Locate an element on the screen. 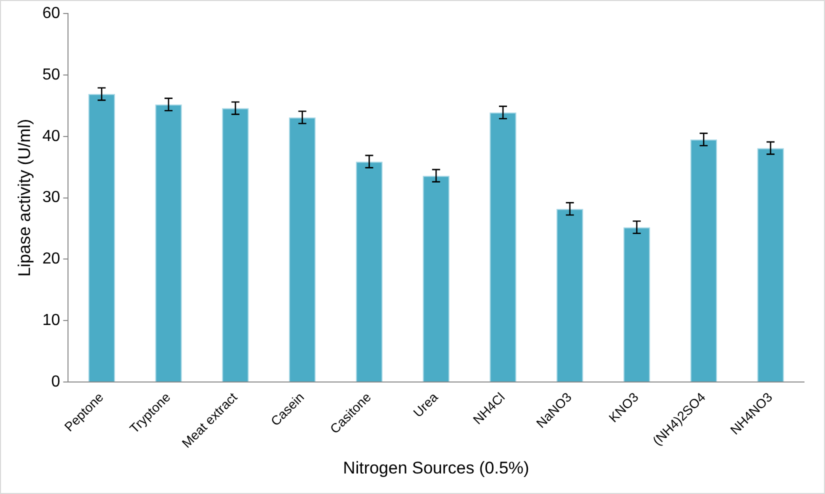 This screenshot has width=825, height=494. y-tick-label: 50 is located at coordinates (51, 75).